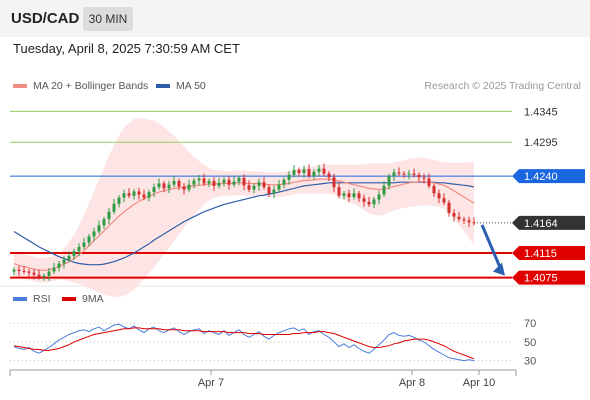  What do you see at coordinates (541, 279) in the screenshot?
I see `level-label-1.4075: 1.4075` at bounding box center [541, 279].